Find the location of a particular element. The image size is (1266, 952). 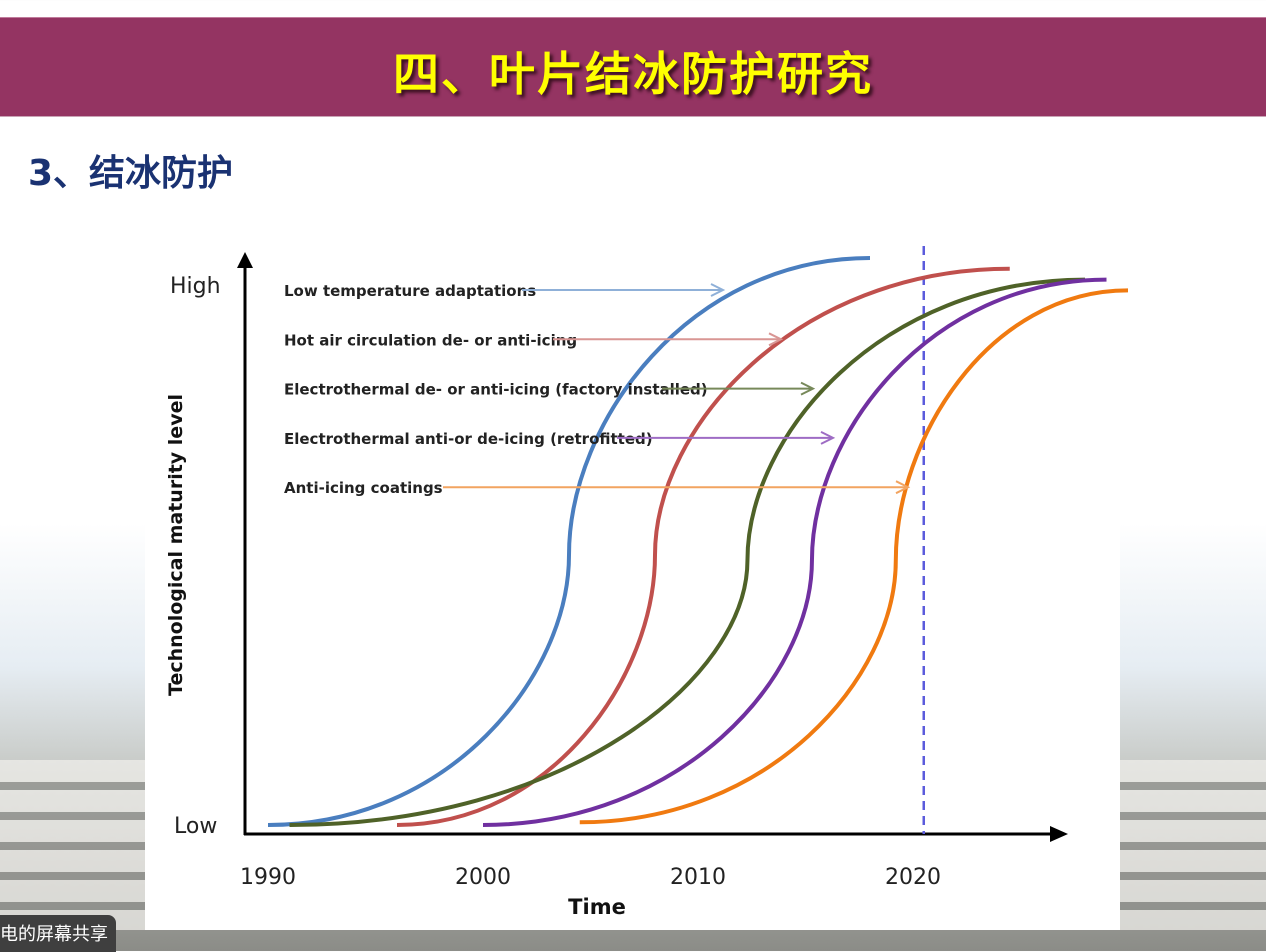

x-axis-label: Time is located at coordinates (597, 907).